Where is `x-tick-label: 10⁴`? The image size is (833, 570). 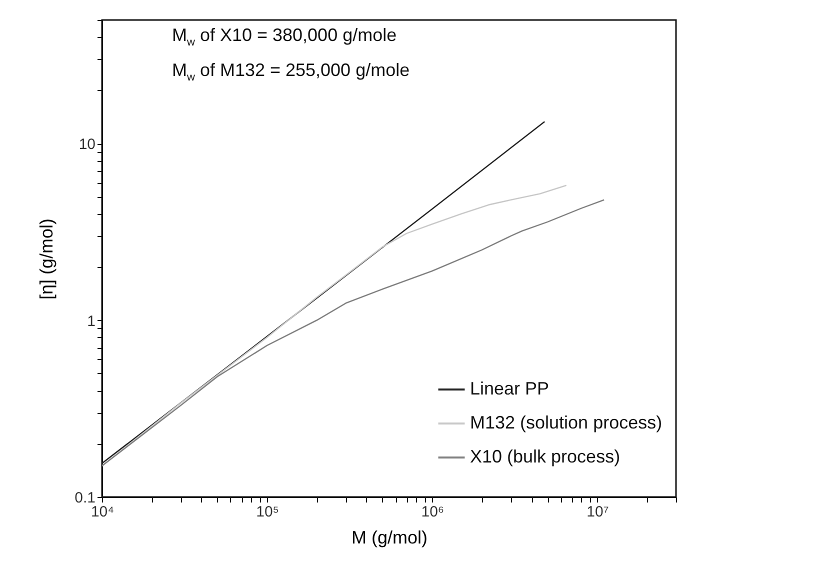 x-tick-label: 10⁴ is located at coordinates (102, 512).